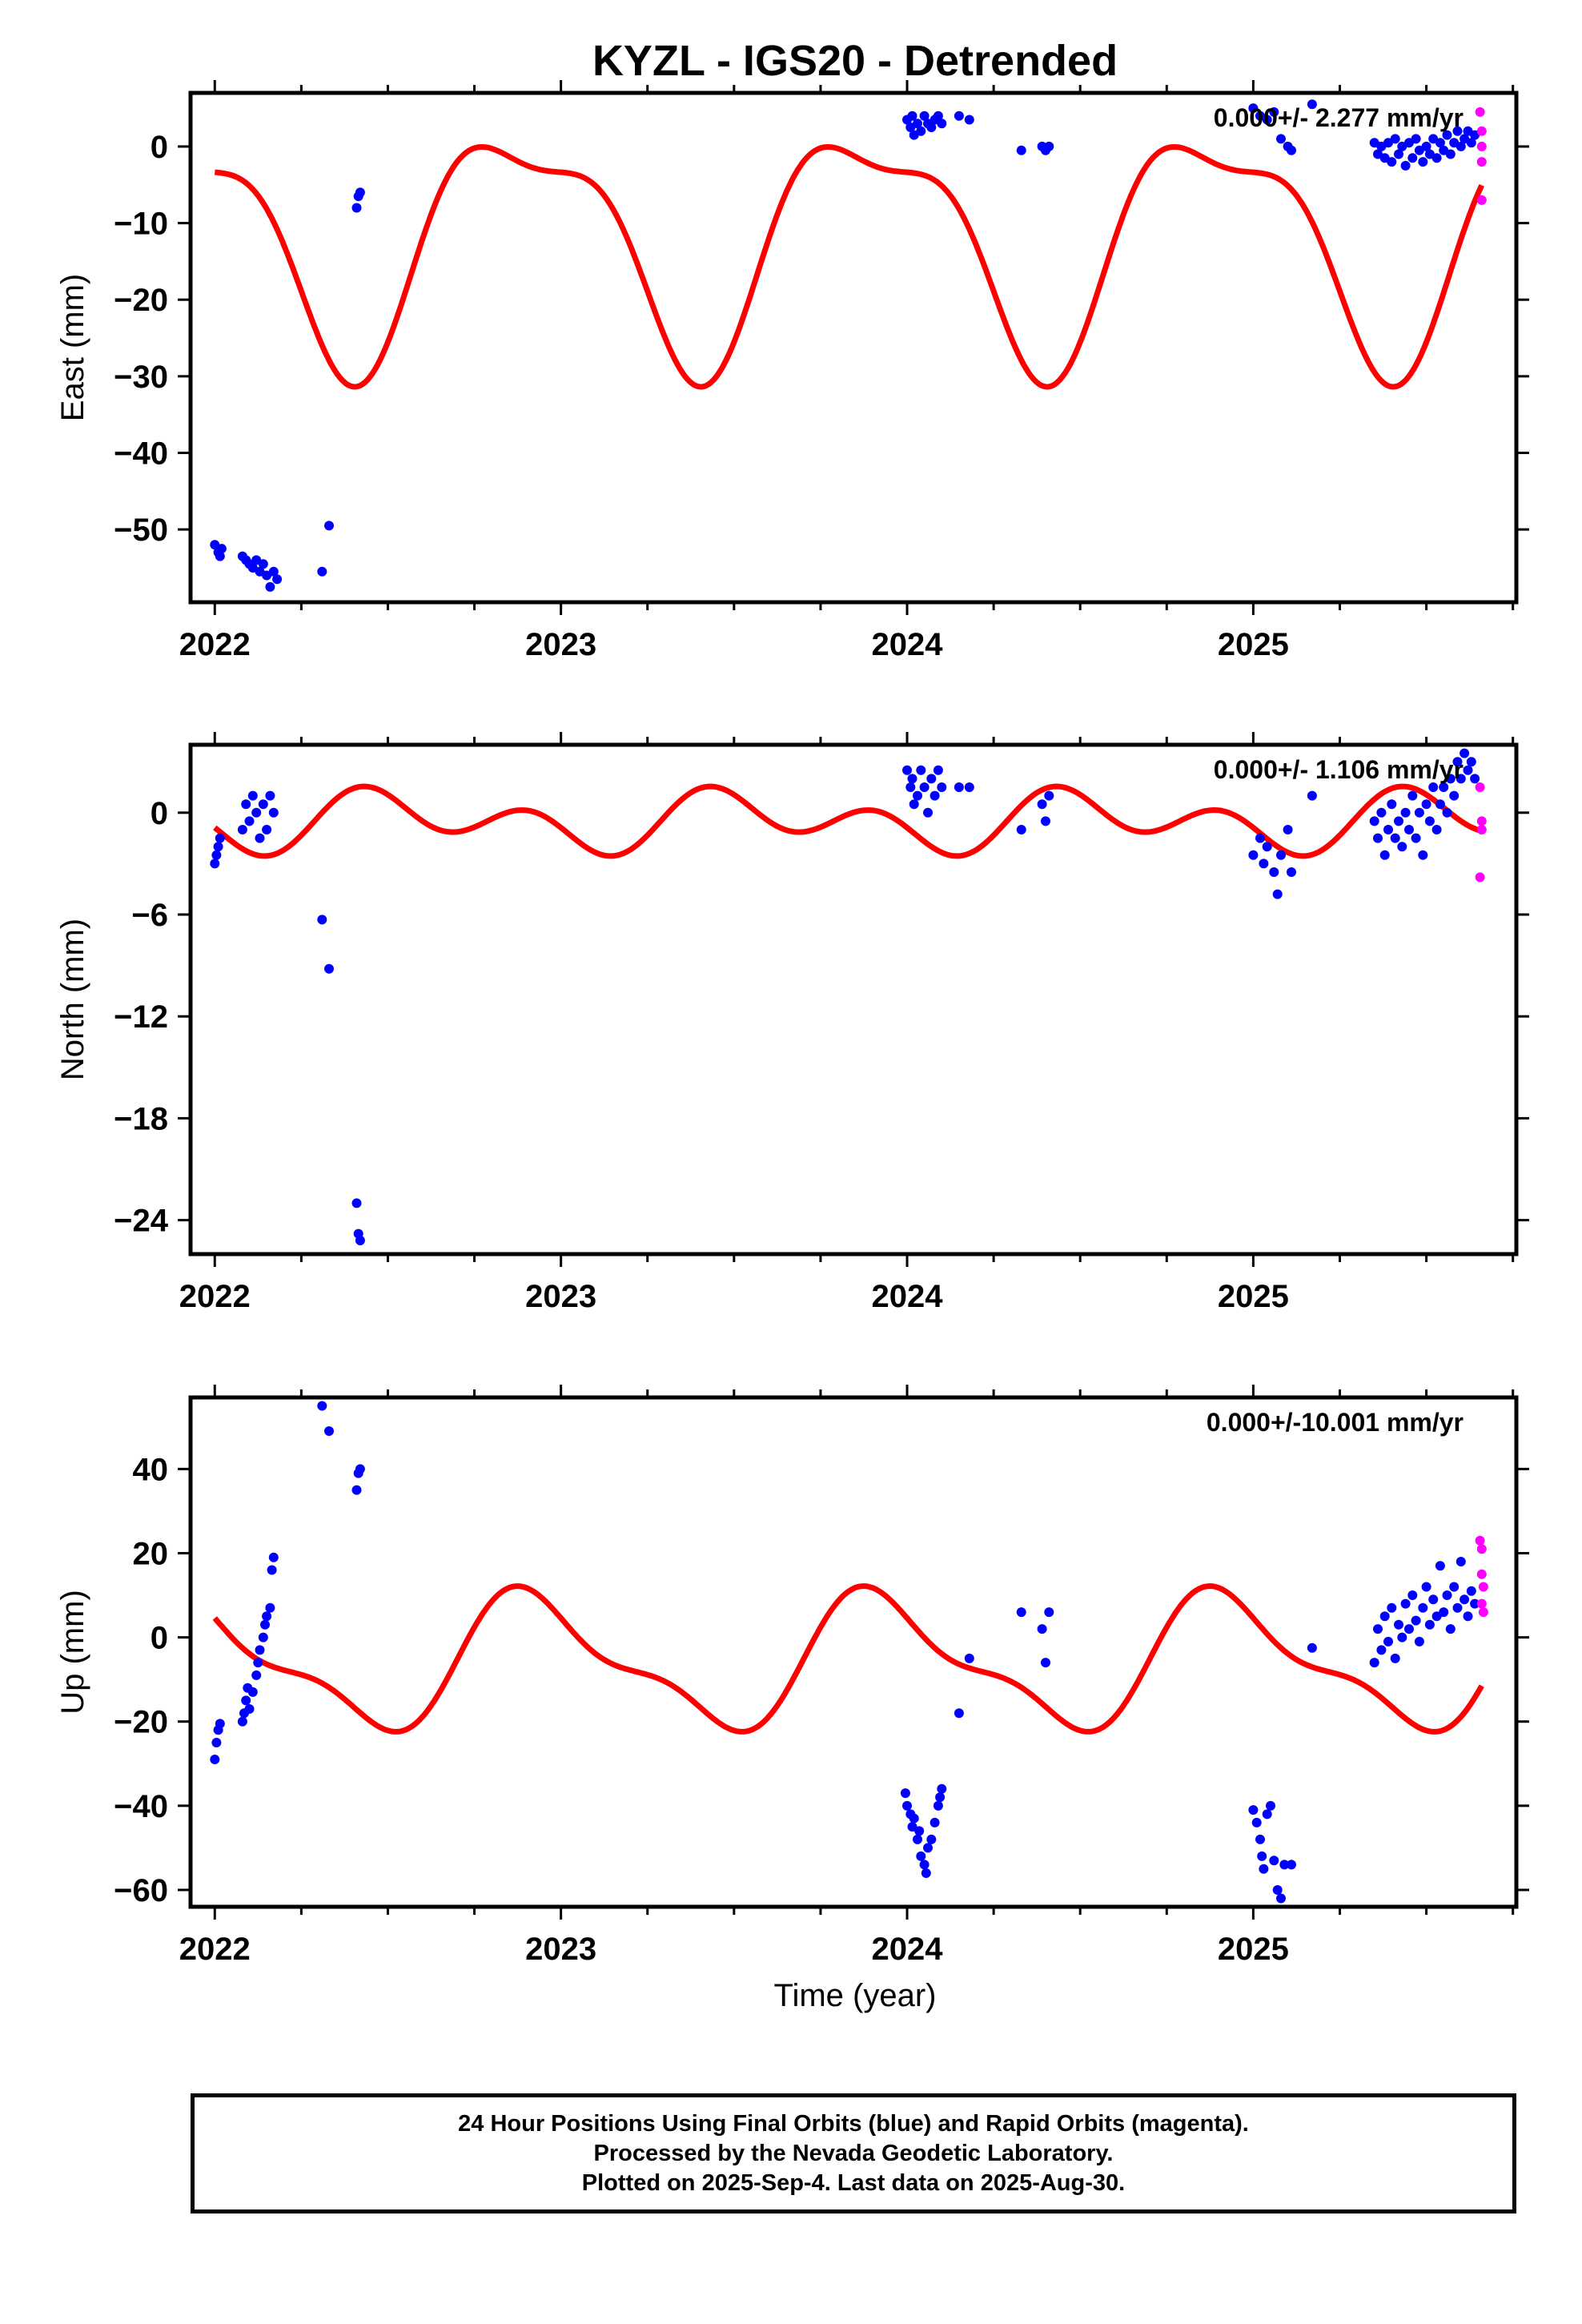  Describe the element at coordinates (151, 1470) in the screenshot. I see `up-y-tick-label: 40` at that location.